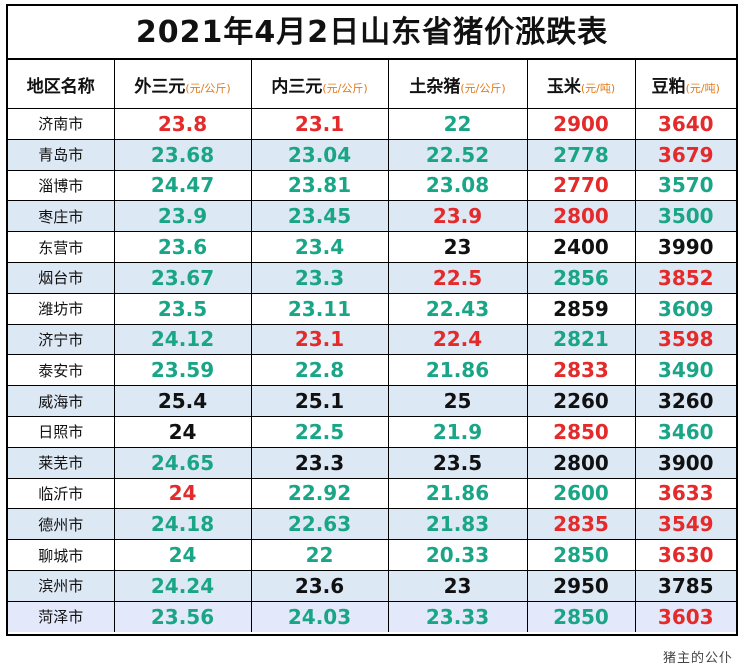 Image resolution: width=747 pixels, height=672 pixels. I want to click on sheet-title: 2021年4月2日山东省猪价涨跌表, so click(372, 33).